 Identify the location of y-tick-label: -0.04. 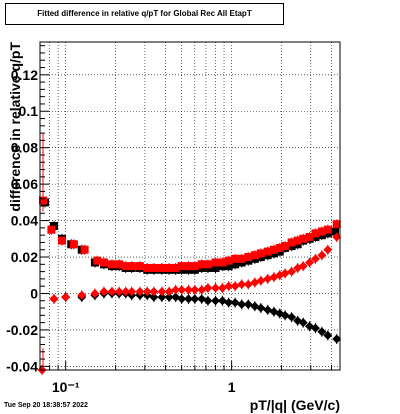
(22, 366).